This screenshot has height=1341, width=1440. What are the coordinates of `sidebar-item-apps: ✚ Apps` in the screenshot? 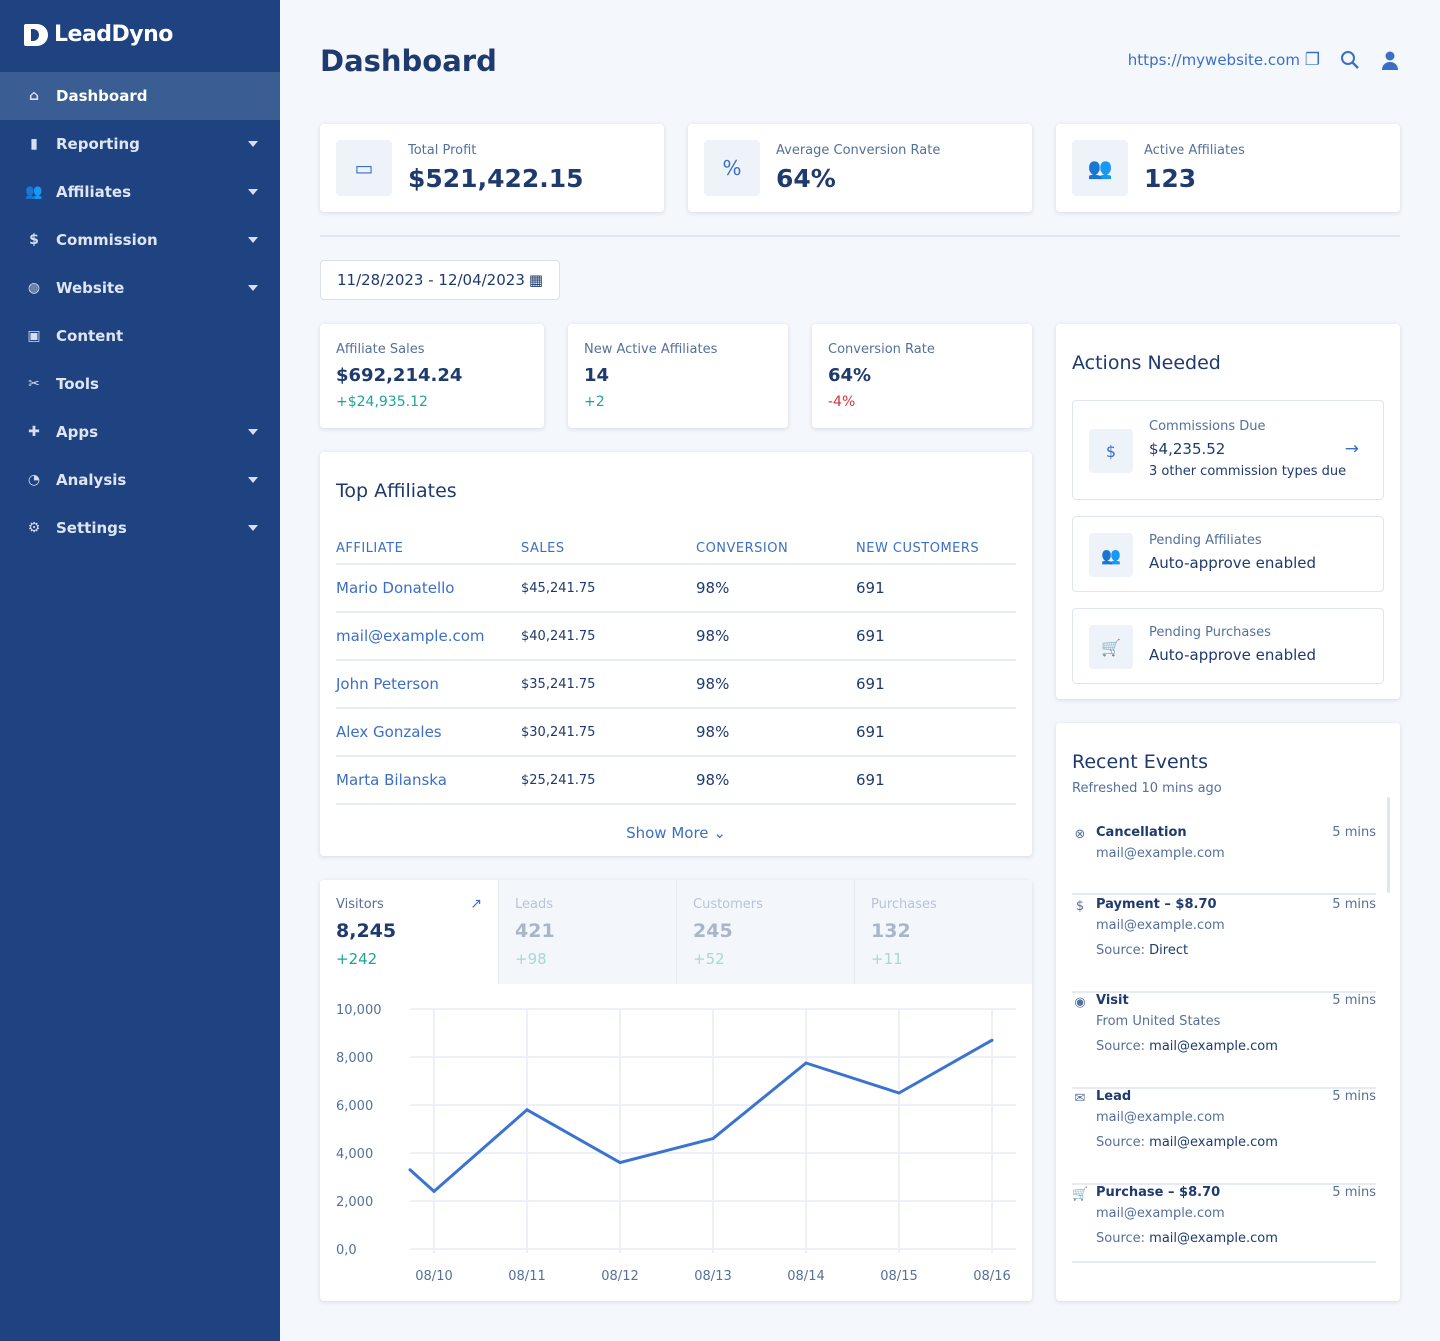 It's located at (140, 432).